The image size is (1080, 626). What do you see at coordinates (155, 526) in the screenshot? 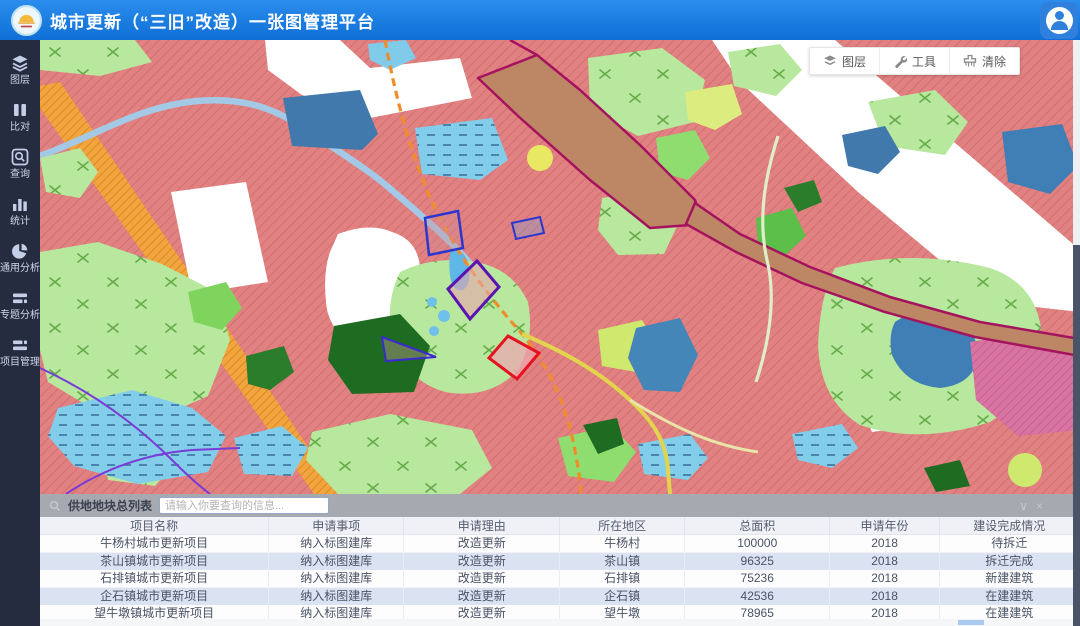
I see `col-header: 项目名称` at bounding box center [155, 526].